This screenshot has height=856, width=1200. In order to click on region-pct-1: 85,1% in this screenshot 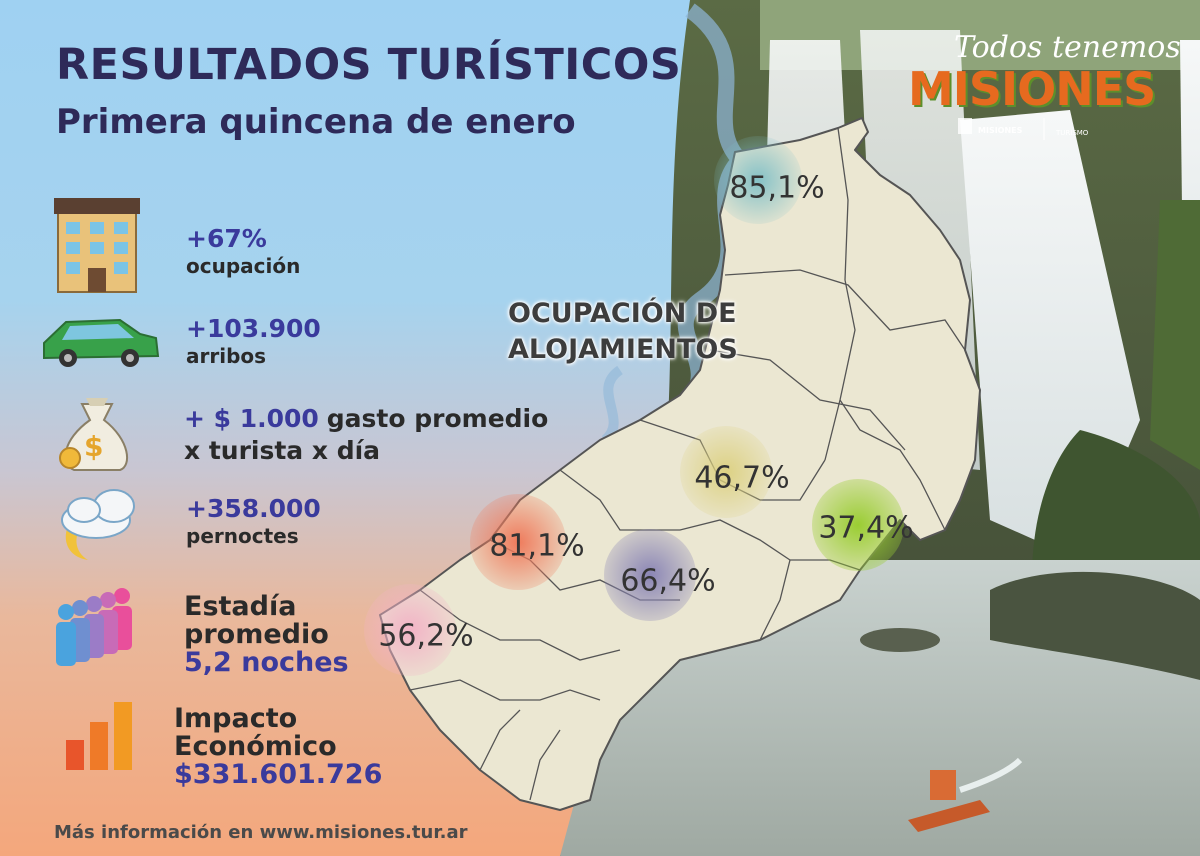, I will do `click(777, 188)`.